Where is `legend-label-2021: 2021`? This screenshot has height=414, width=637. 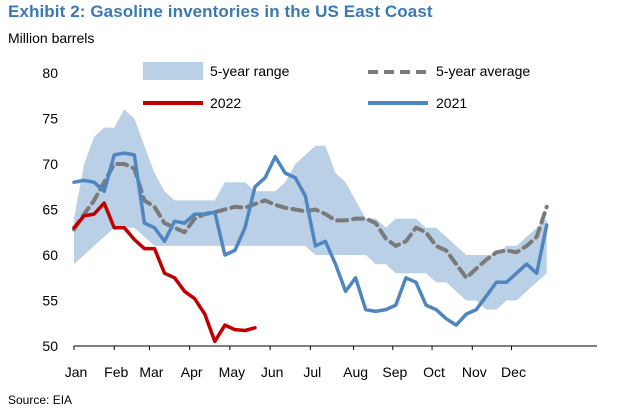 legend-label-2021: 2021 is located at coordinates (451, 103).